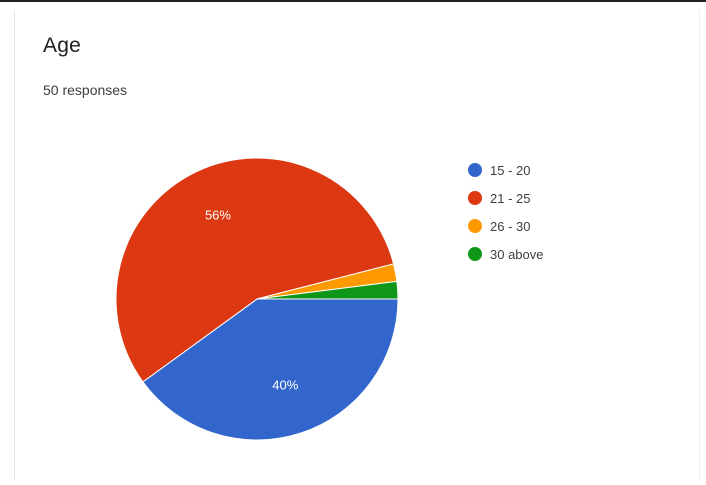 Image resolution: width=706 pixels, height=485 pixels. I want to click on legend-label: 21 - 25, so click(510, 198).